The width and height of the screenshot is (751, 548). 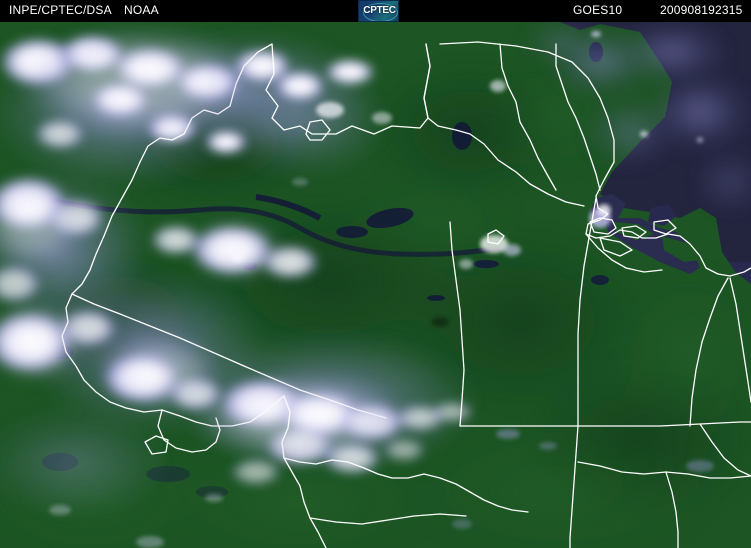 I want to click on cptec-logo: CPTEC, so click(x=378, y=11).